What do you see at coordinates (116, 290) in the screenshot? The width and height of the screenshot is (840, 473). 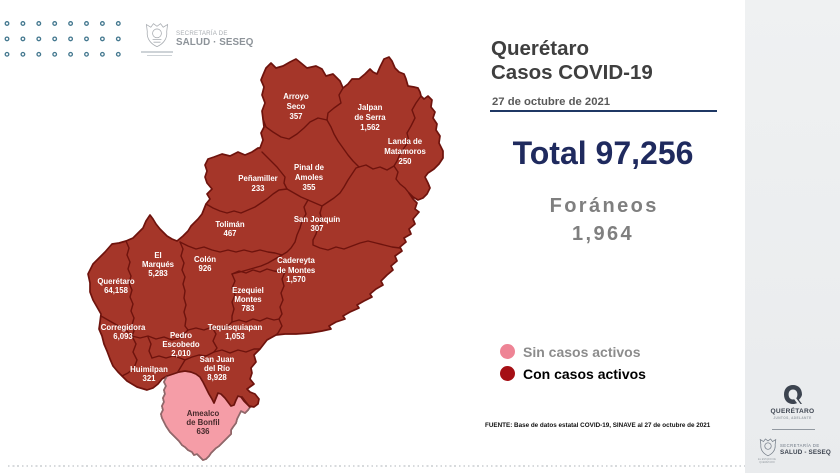 I see `svg-text: 64,158` at bounding box center [116, 290].